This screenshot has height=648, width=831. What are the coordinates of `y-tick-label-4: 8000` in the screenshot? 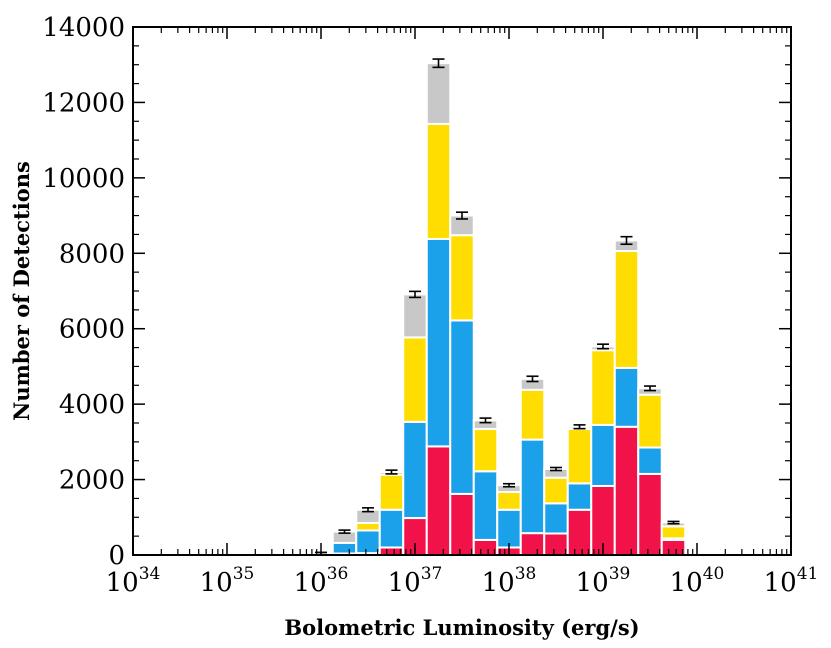 It's located at (92, 254).